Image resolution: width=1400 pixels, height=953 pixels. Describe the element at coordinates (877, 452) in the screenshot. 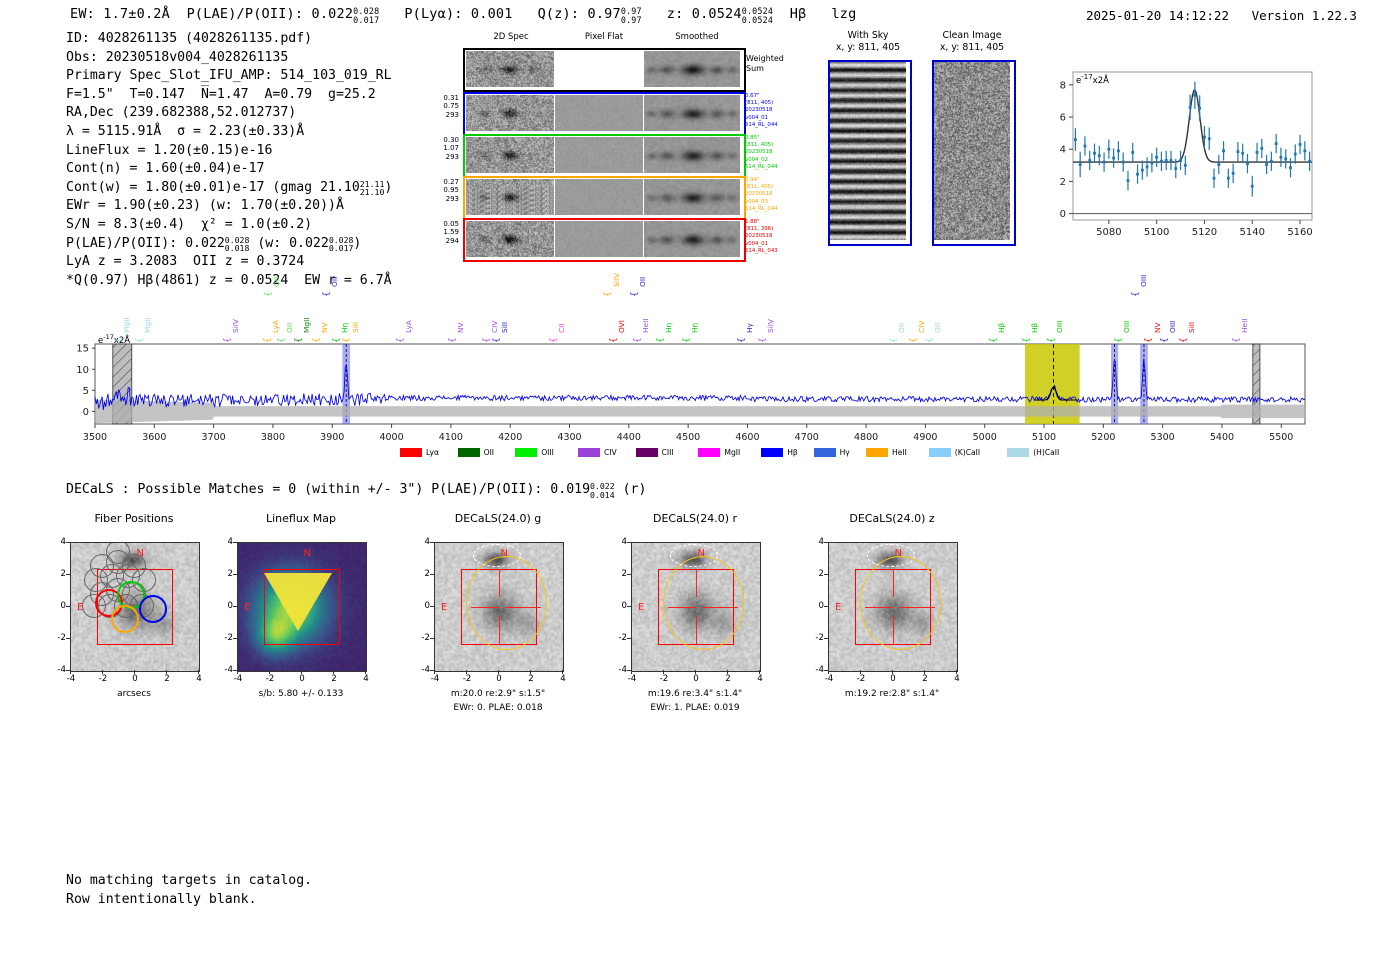

I see `legend-swatch` at that location.